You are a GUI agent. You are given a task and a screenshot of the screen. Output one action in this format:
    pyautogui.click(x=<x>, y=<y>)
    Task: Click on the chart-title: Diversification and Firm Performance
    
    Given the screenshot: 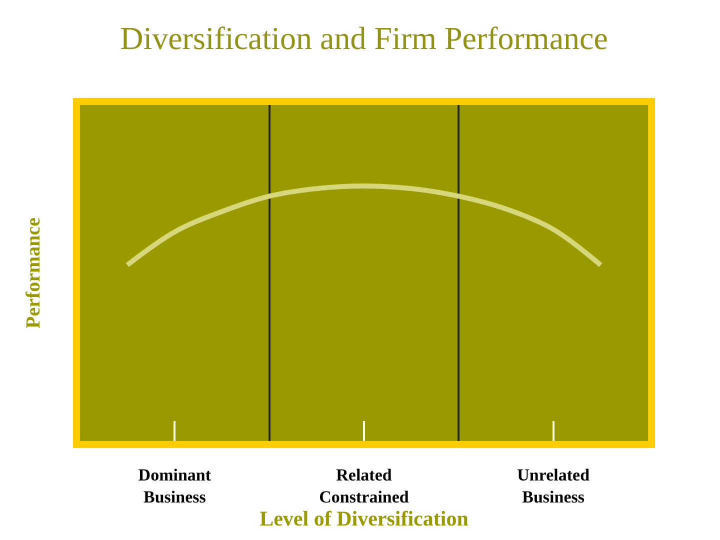 What is the action you would take?
    pyautogui.click(x=364, y=38)
    